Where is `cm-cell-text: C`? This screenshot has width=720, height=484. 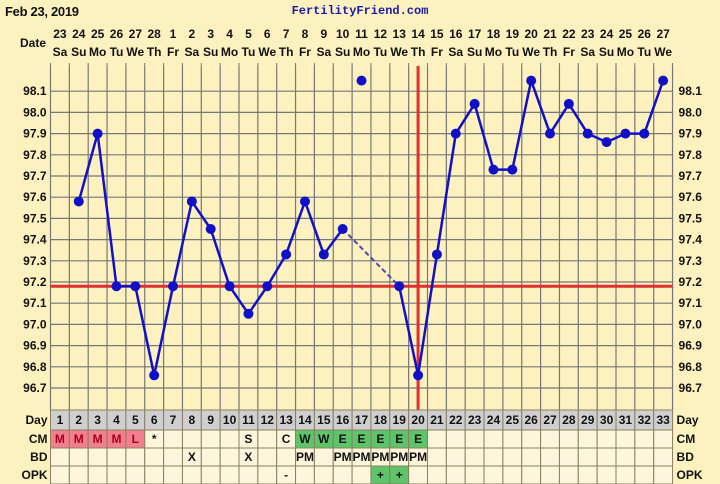
cm-cell-text: C is located at coordinates (286, 439).